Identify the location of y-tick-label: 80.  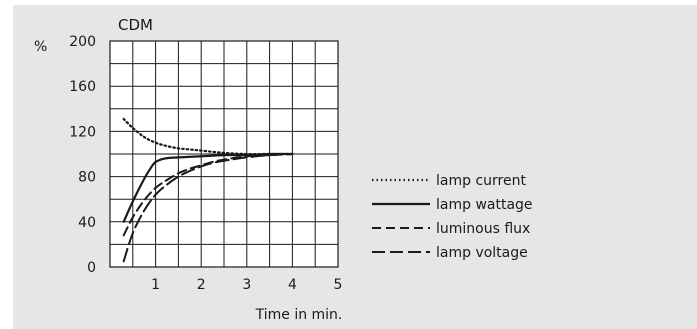
(87, 178).